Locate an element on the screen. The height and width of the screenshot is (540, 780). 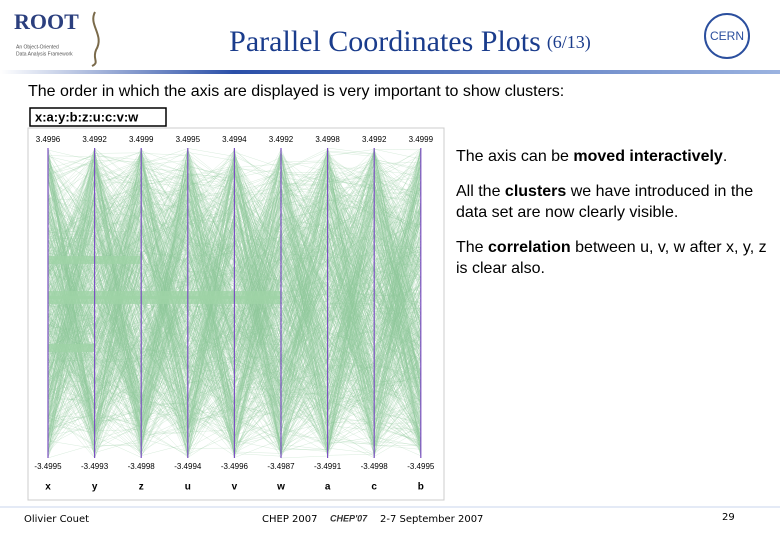
footer-author: Olivier Couet is located at coordinates (56, 519).